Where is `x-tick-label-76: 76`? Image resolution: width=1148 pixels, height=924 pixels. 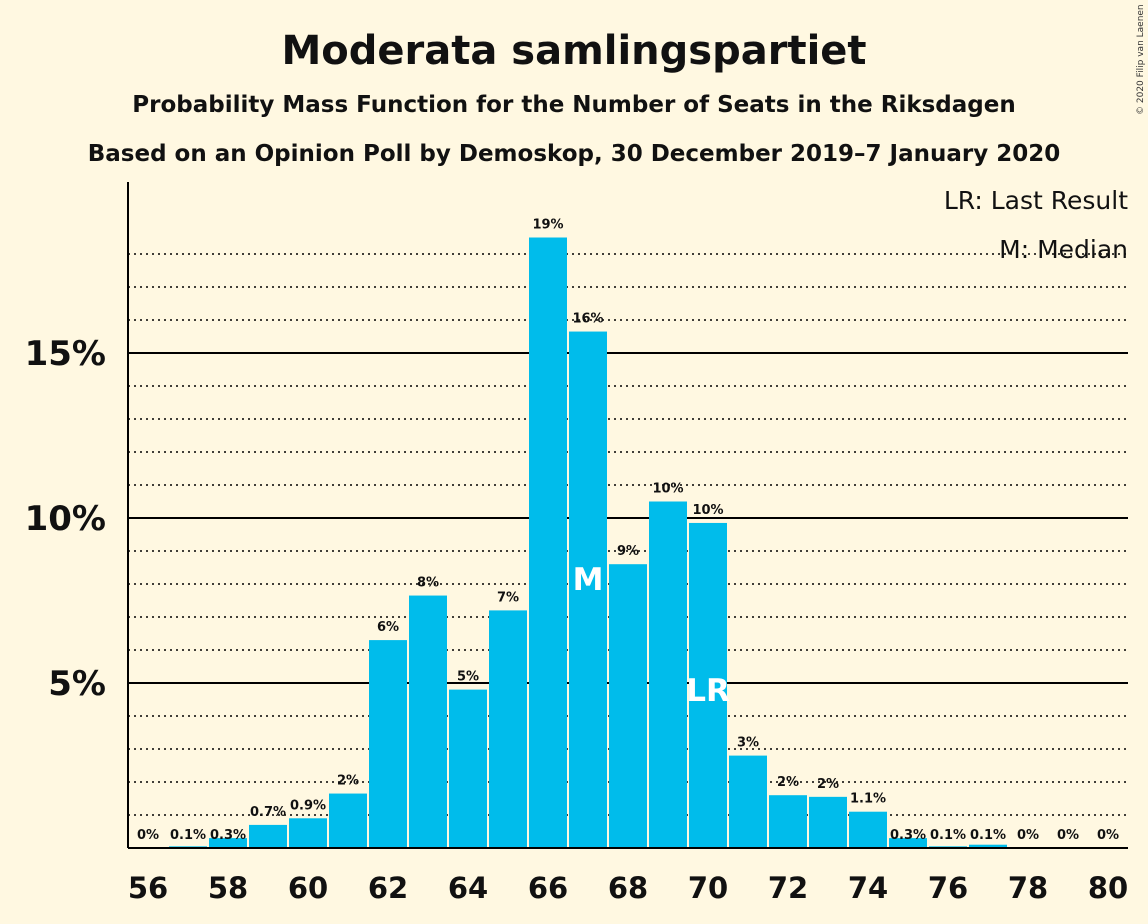 x-tick-label-76: 76 is located at coordinates (948, 888).